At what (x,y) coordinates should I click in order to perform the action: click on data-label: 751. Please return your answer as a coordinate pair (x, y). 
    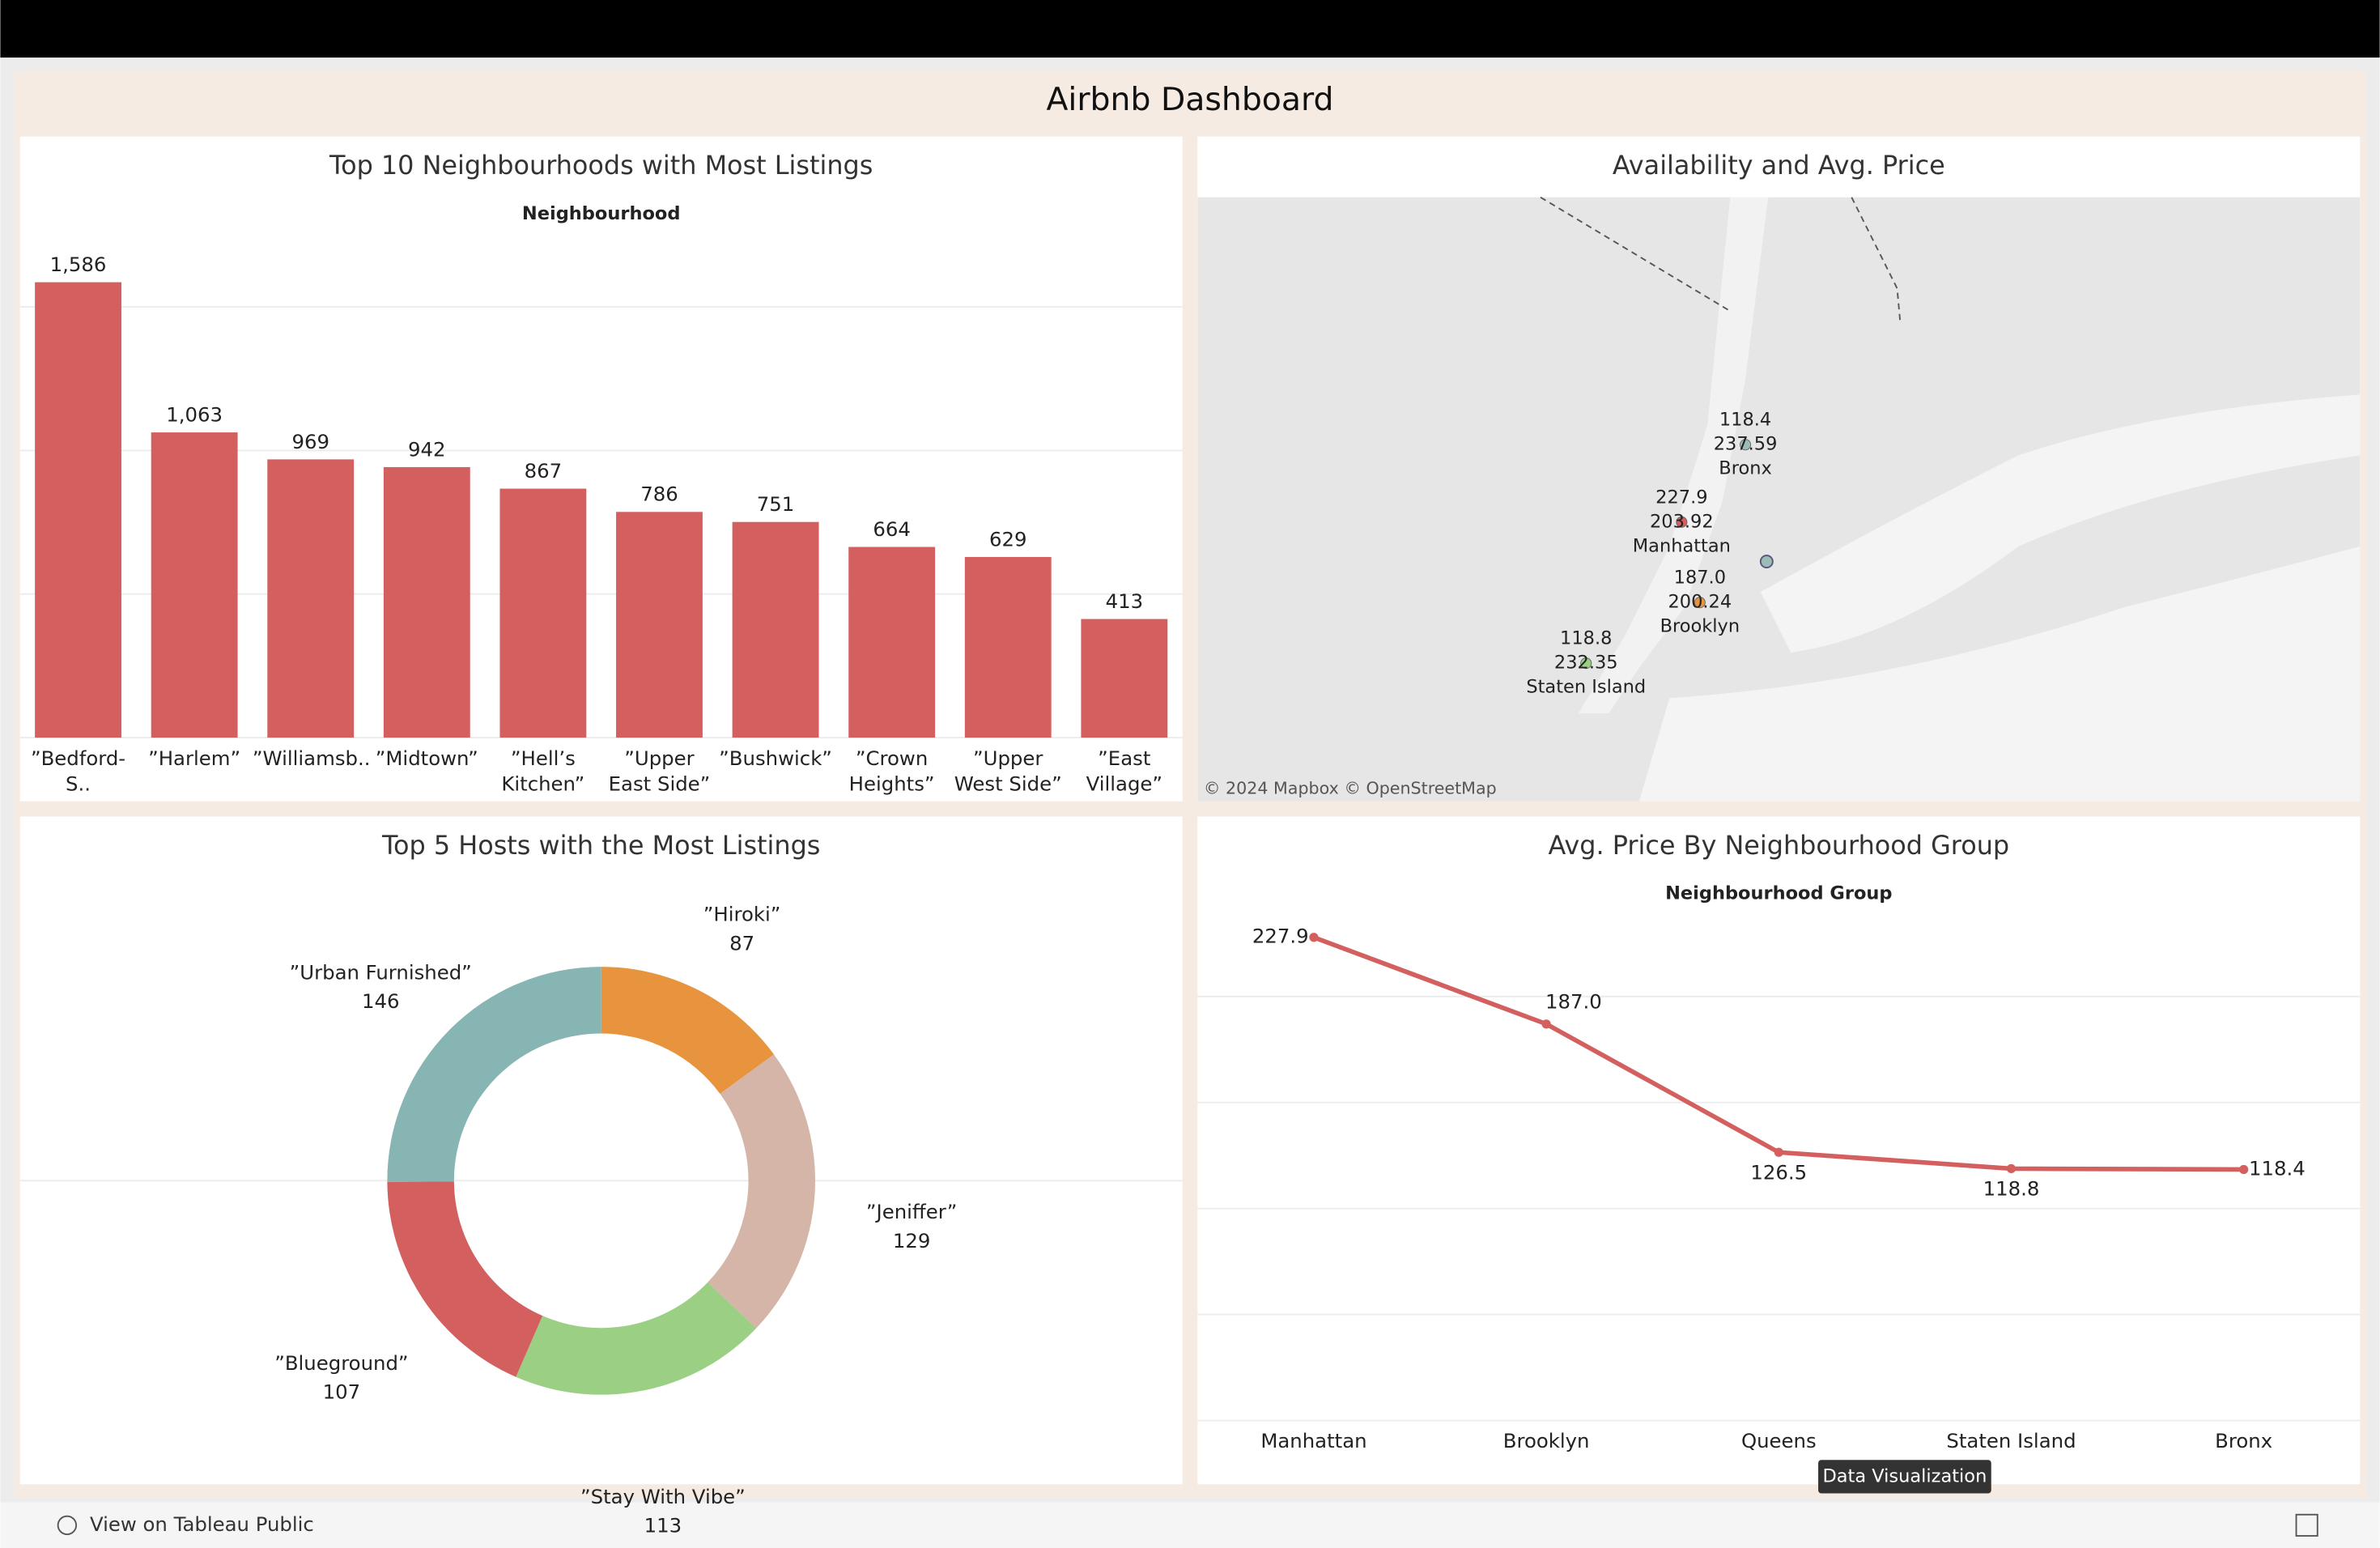
    Looking at the image, I should click on (776, 504).